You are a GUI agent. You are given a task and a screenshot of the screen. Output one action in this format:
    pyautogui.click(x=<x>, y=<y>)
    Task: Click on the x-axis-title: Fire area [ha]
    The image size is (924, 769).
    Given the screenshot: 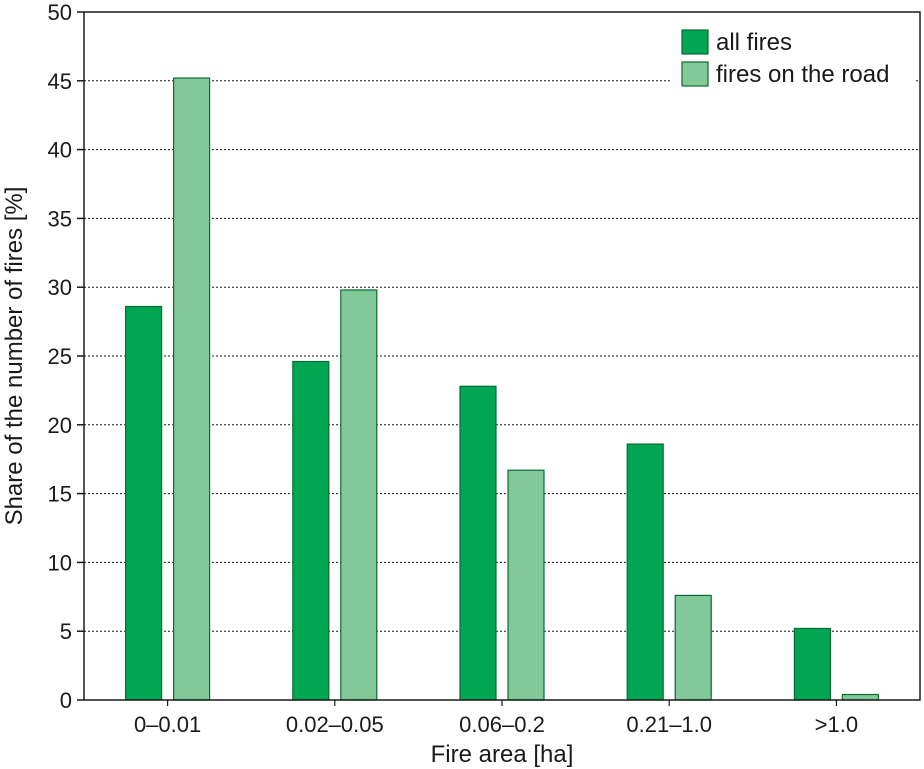 What is the action you would take?
    pyautogui.click(x=502, y=754)
    